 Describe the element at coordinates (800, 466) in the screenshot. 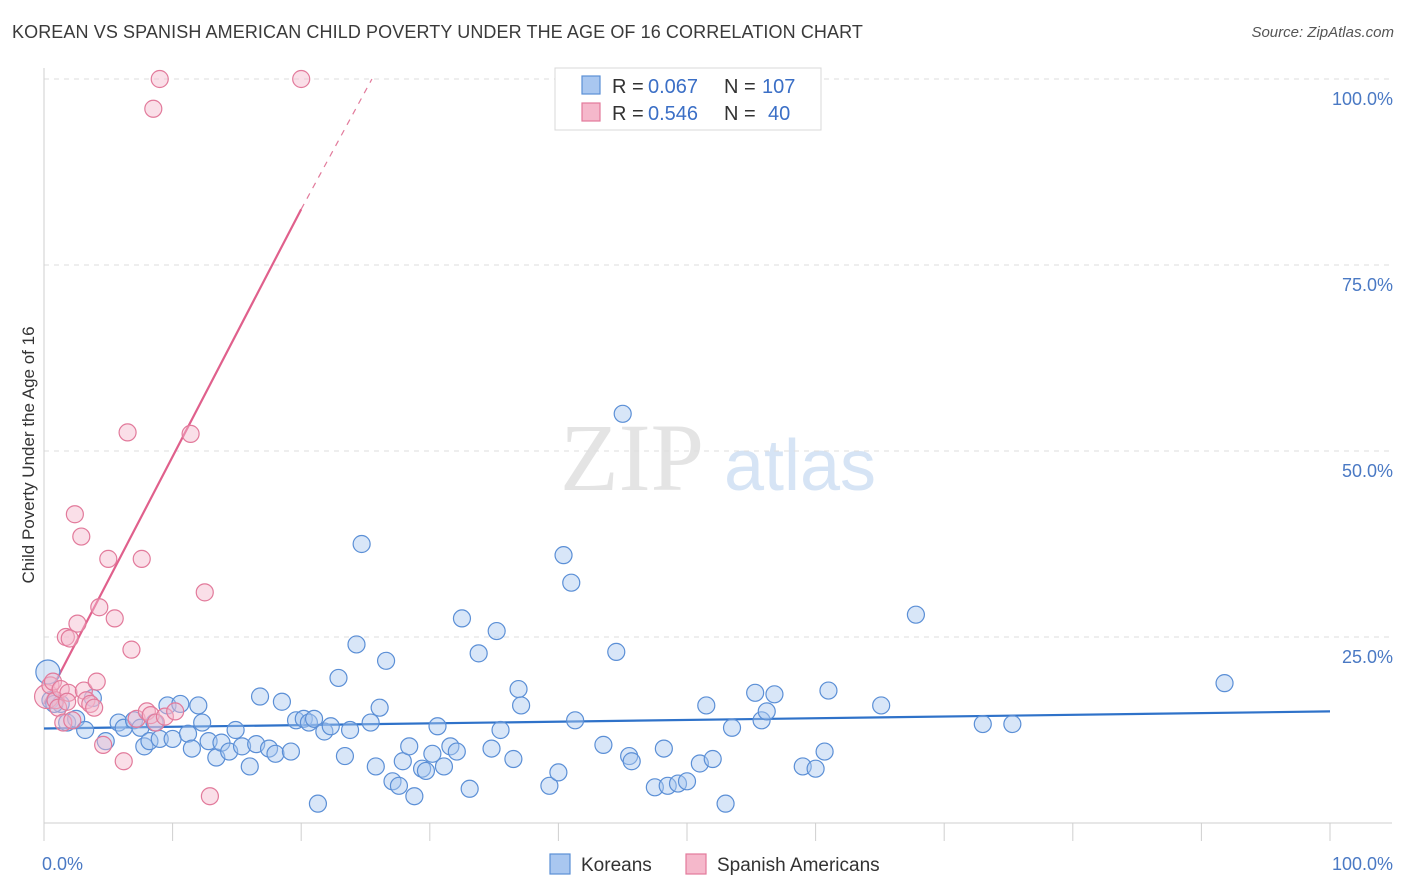

I see `watermark-atlas: atlas` at that location.